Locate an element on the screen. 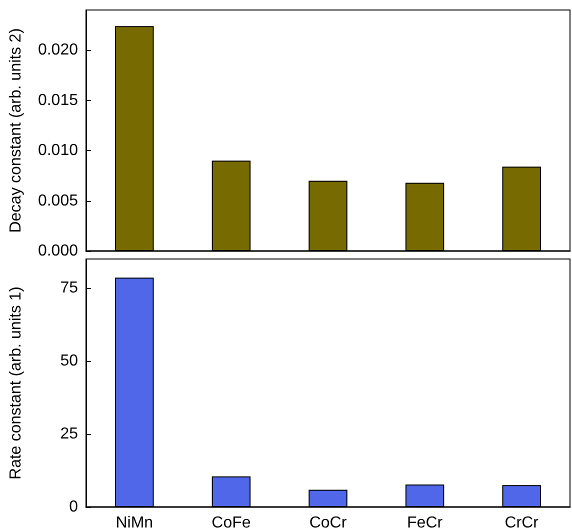  x-tick-label: CoCr is located at coordinates (328, 523).